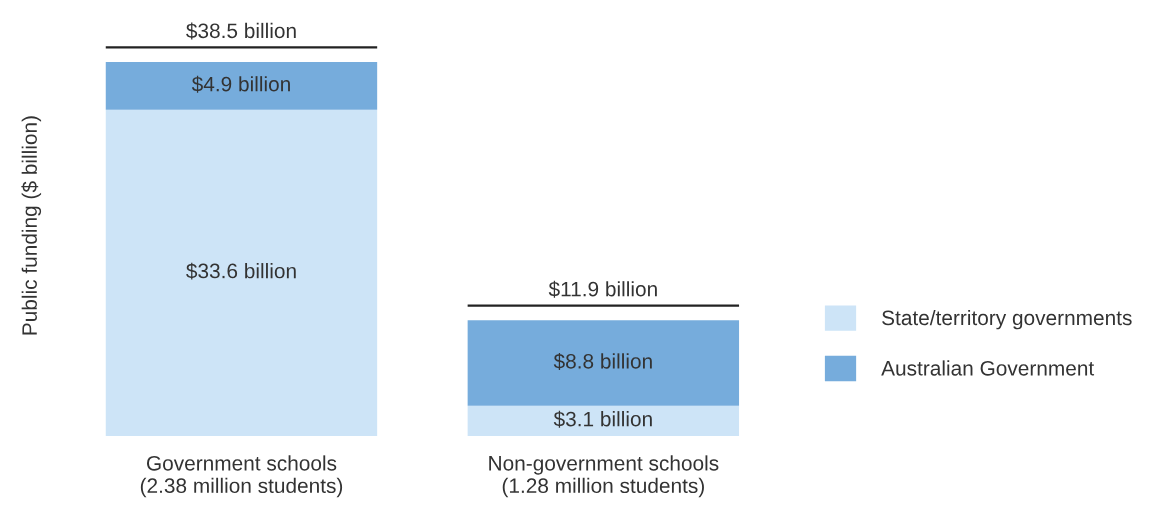 The height and width of the screenshot is (511, 1164). What do you see at coordinates (602, 289) in the screenshot?
I see `total-label: $11.9 billion` at bounding box center [602, 289].